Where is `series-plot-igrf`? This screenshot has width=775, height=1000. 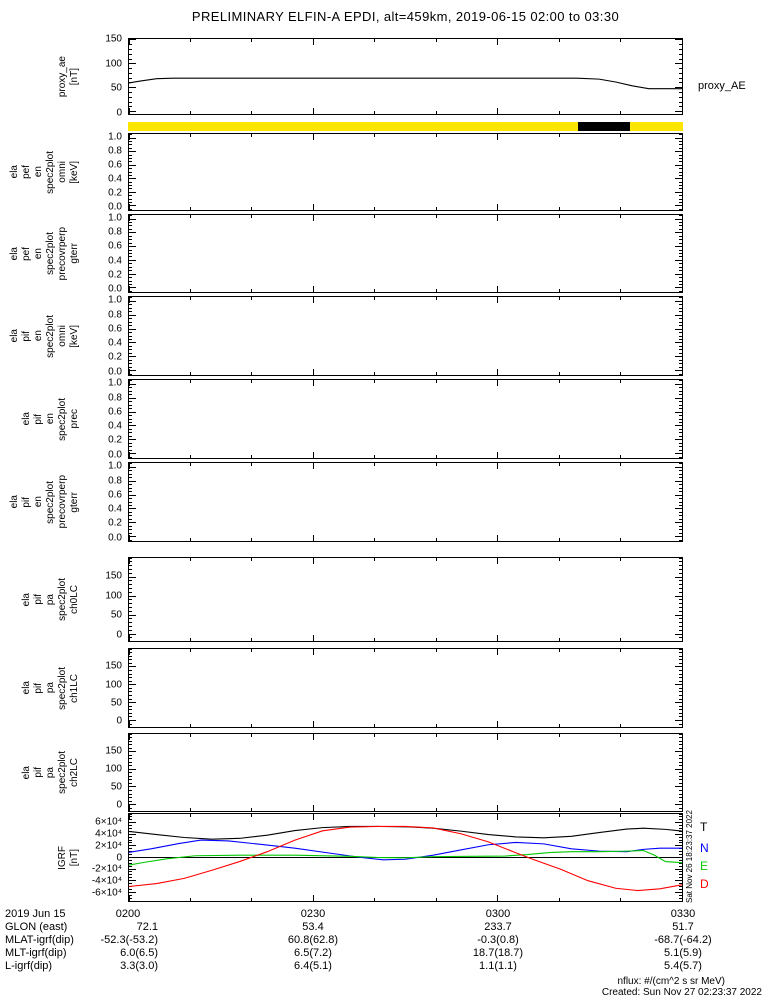
series-plot-igrf is located at coordinates (405, 857).